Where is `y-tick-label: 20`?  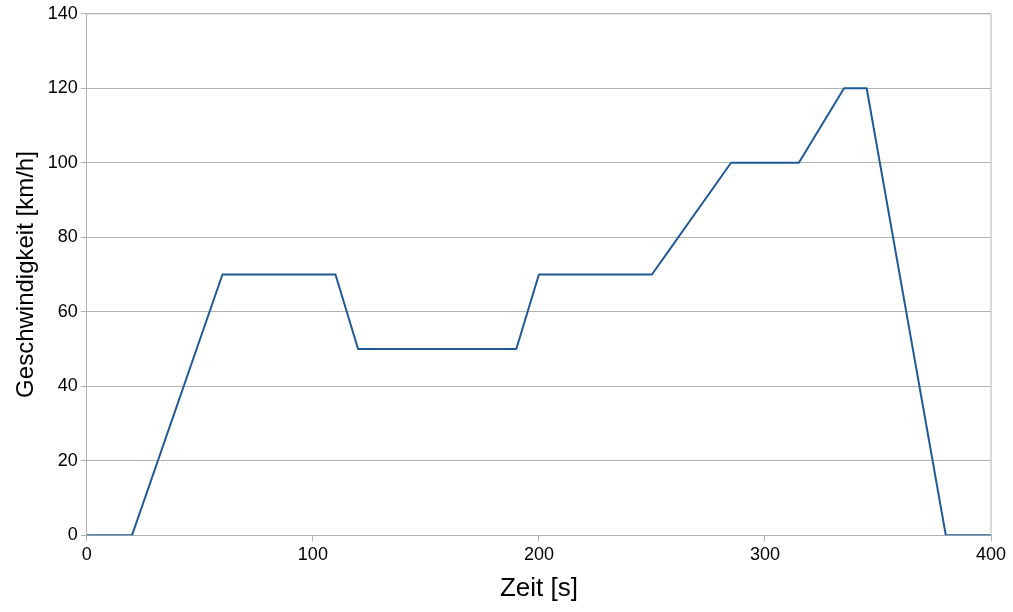
y-tick-label: 20 is located at coordinates (67, 459).